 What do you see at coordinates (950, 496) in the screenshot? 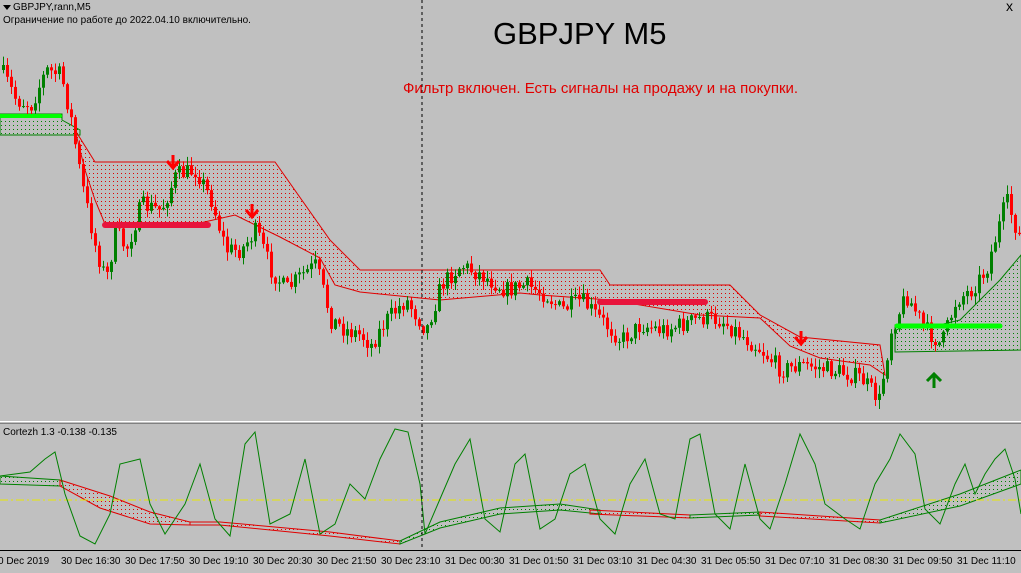
I see `buy-band` at bounding box center [950, 496].